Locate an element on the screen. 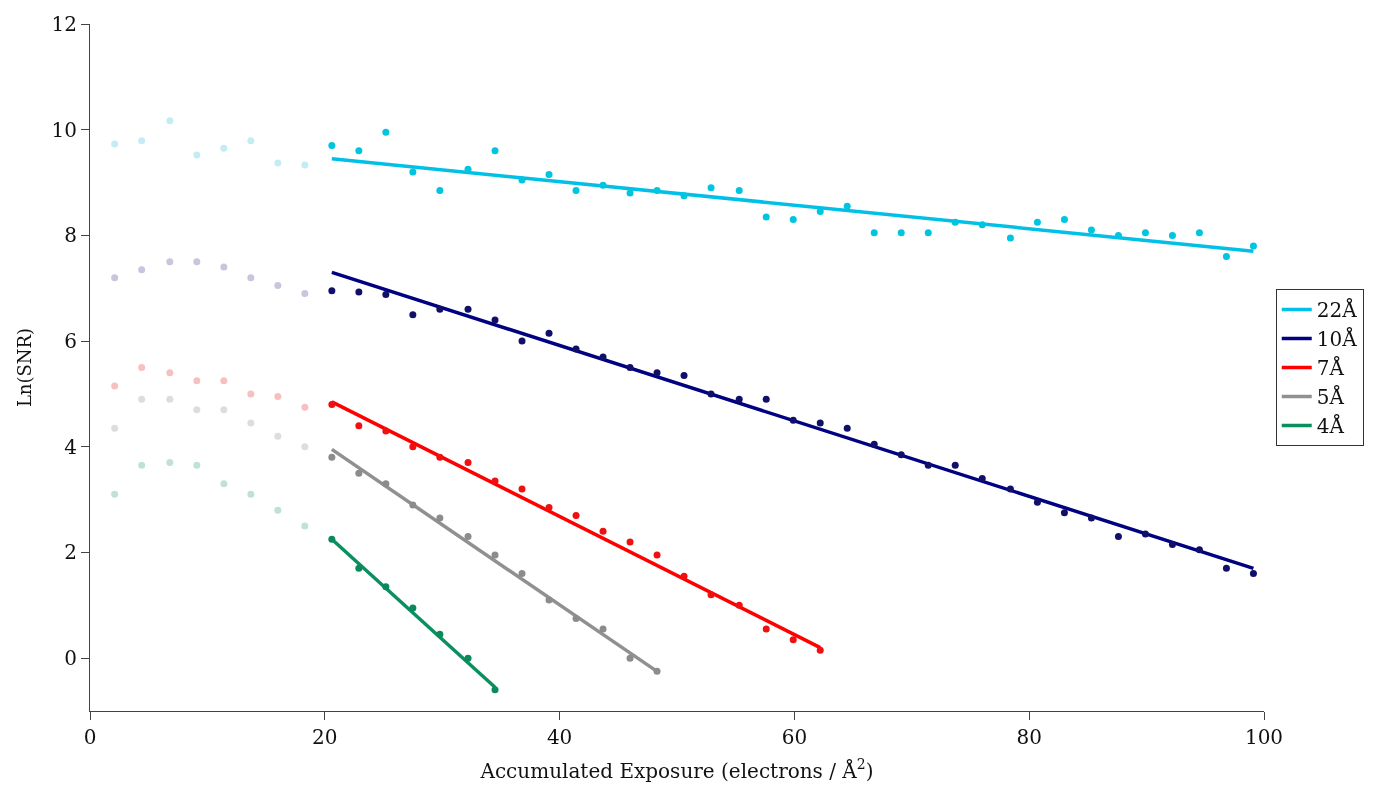  y-tick-label: 0 is located at coordinates (70, 658).